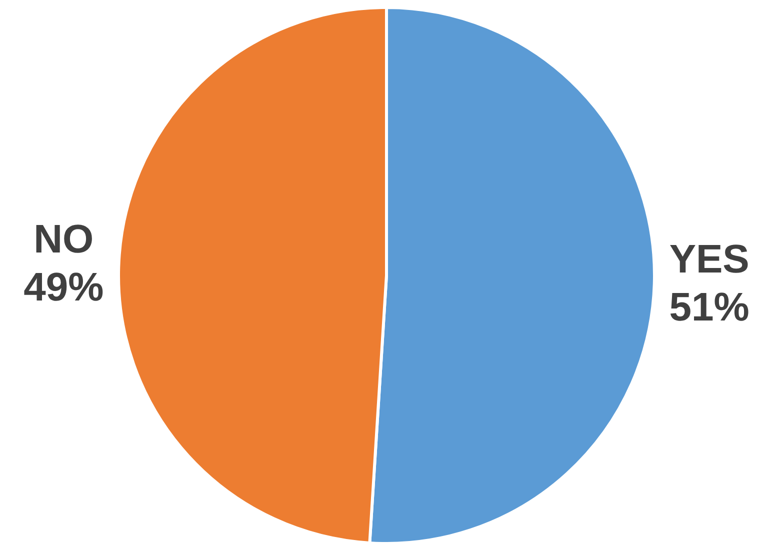 The image size is (773, 549). I want to click on slice-label: NO, so click(64, 239).